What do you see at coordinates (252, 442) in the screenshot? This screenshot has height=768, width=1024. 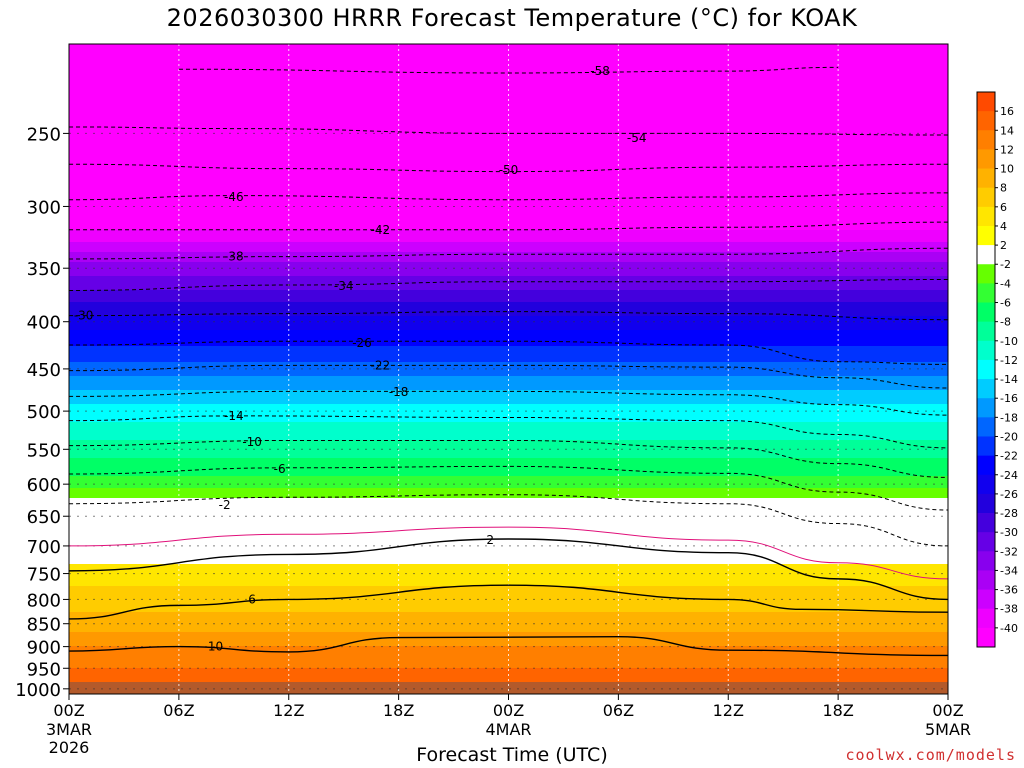 I see `contour-label: -10` at bounding box center [252, 442].